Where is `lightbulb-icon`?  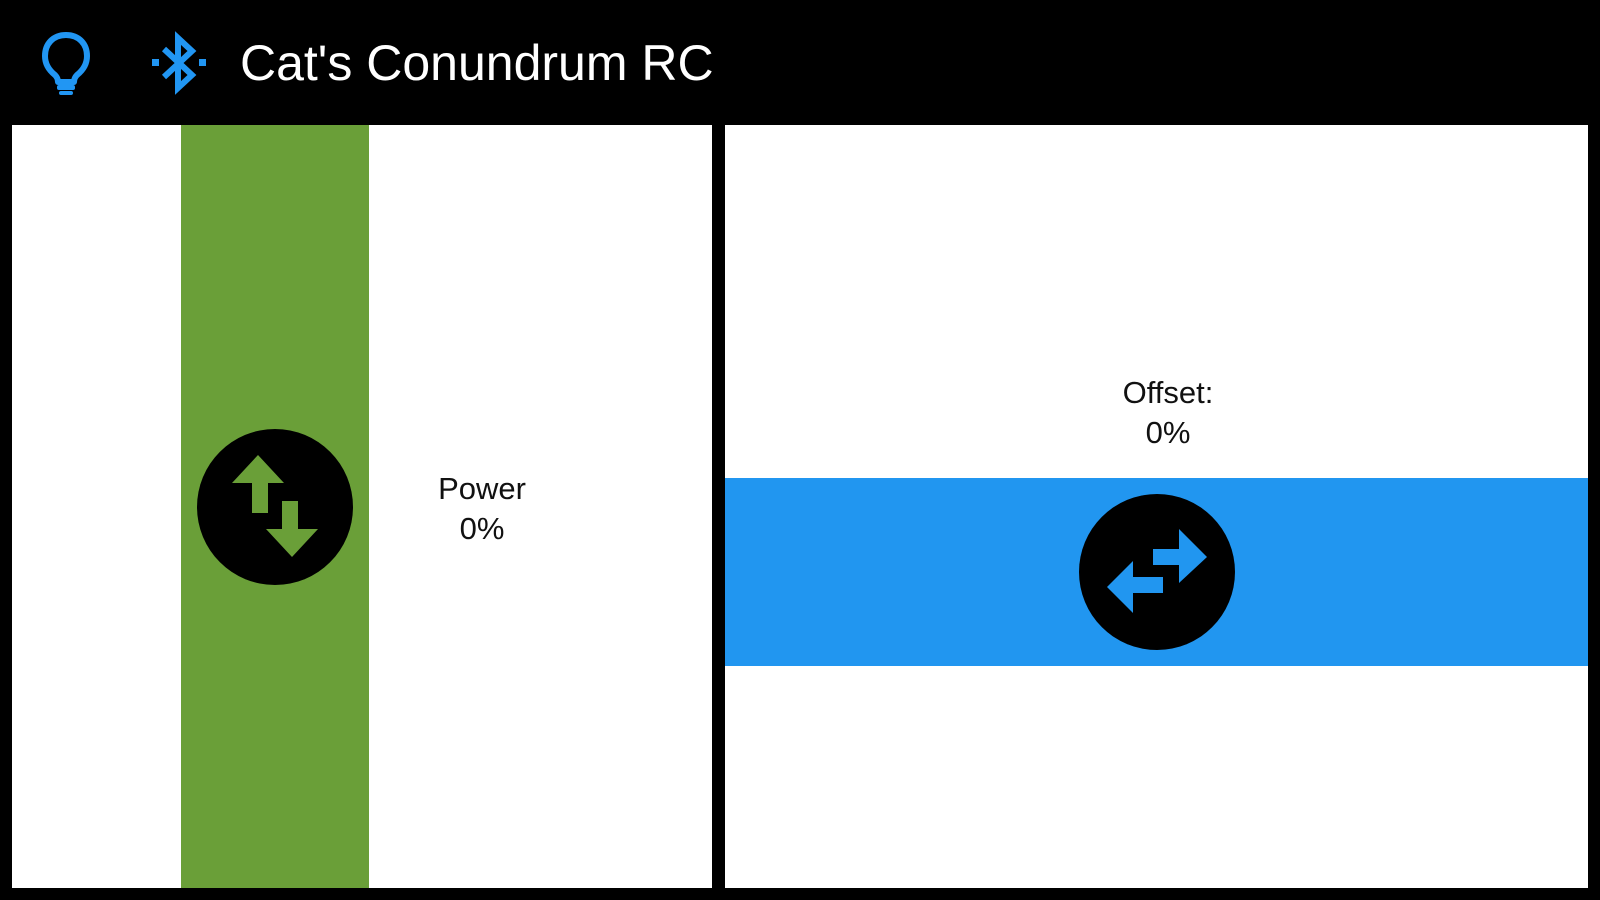
lightbulb-icon is located at coordinates (66, 63).